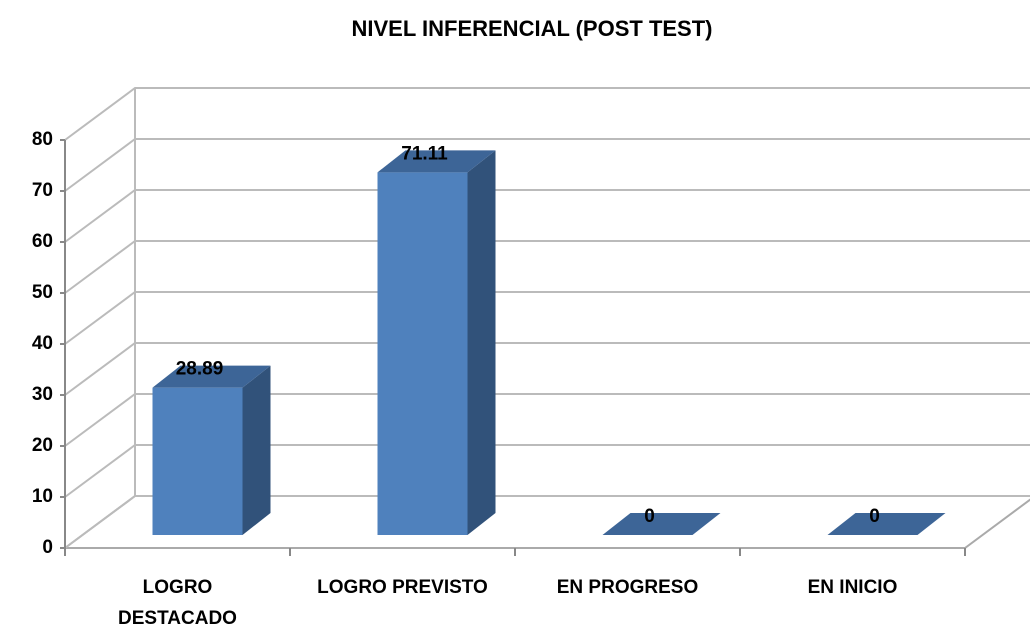  What do you see at coordinates (42, 496) in the screenshot?
I see `y-tick-label: 10` at bounding box center [42, 496].